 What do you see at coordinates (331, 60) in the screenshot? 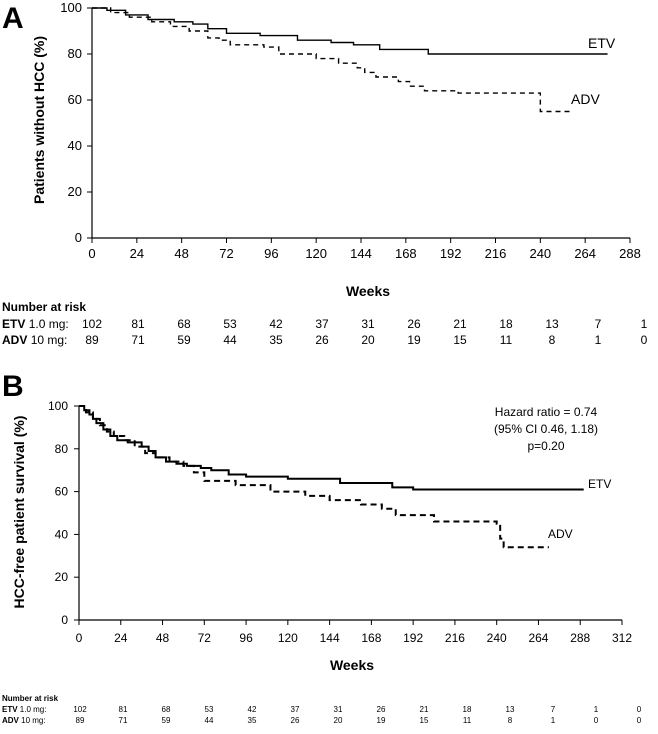
I see `series-line-adv` at bounding box center [331, 60].